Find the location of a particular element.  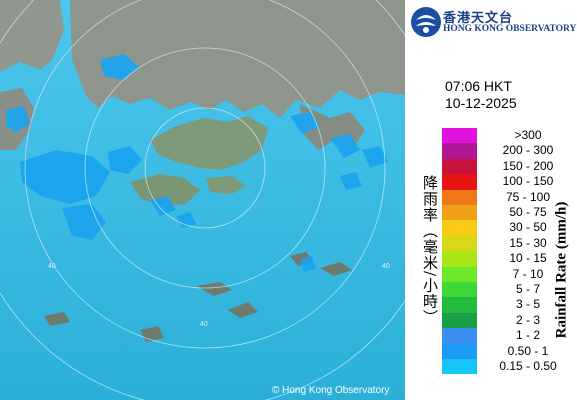

timestamp-time: 07:06 HKT is located at coordinates (478, 86).